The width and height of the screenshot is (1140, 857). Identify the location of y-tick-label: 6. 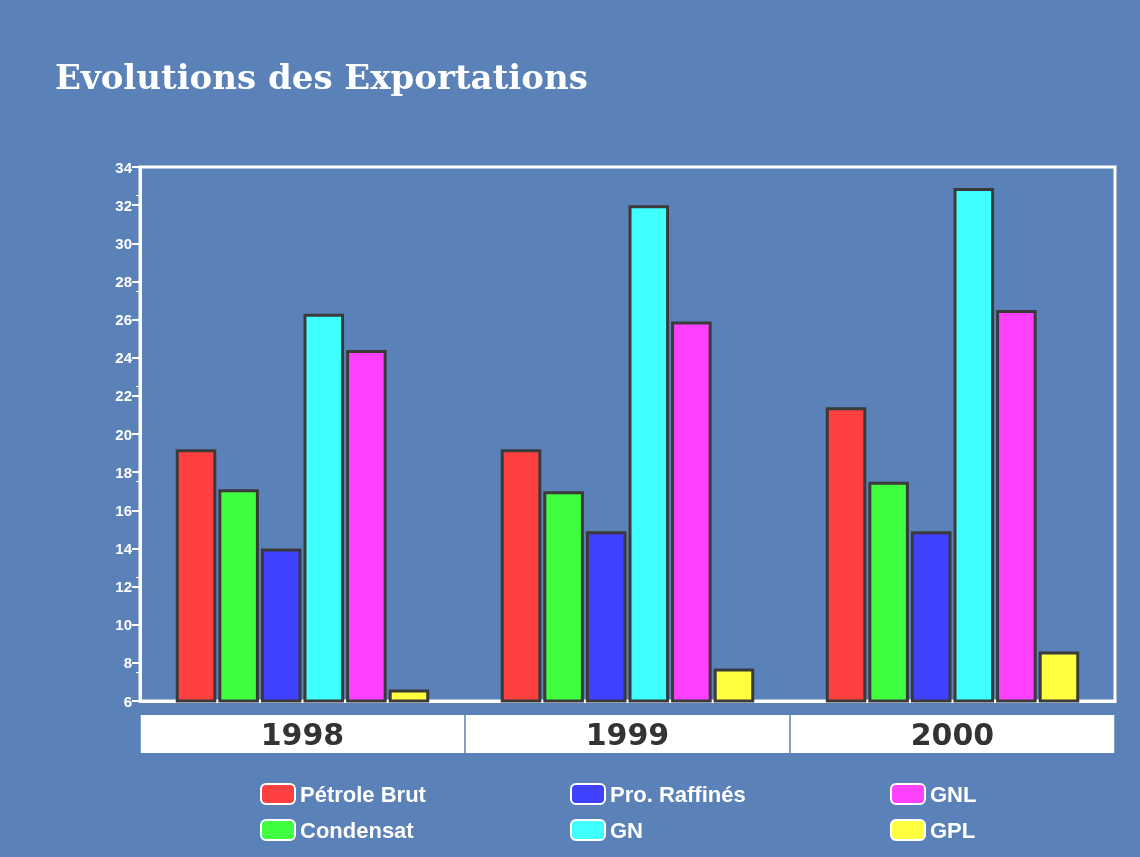
(127, 701).